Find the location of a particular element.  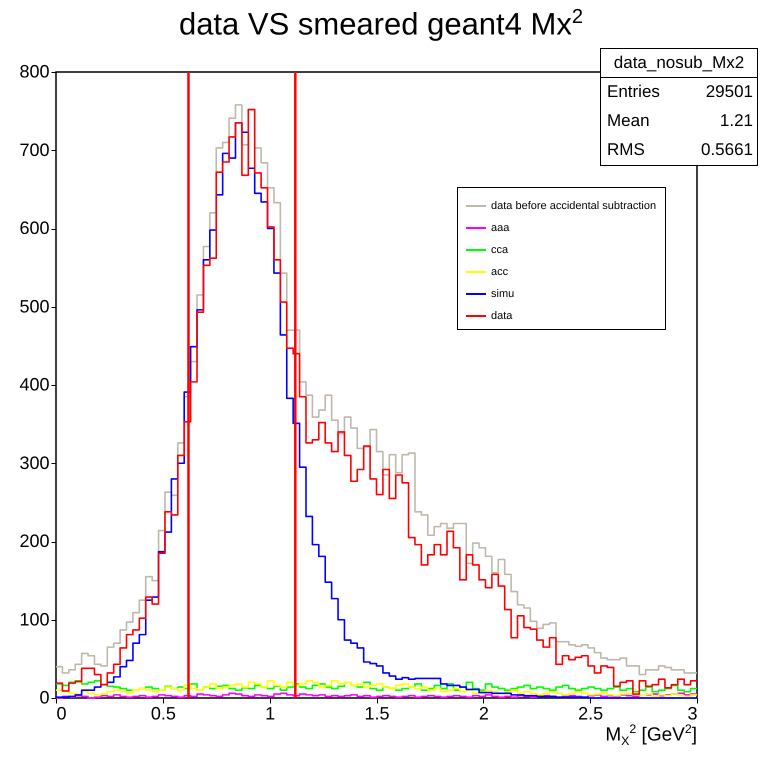

legend-label: aaa is located at coordinates (500, 228).